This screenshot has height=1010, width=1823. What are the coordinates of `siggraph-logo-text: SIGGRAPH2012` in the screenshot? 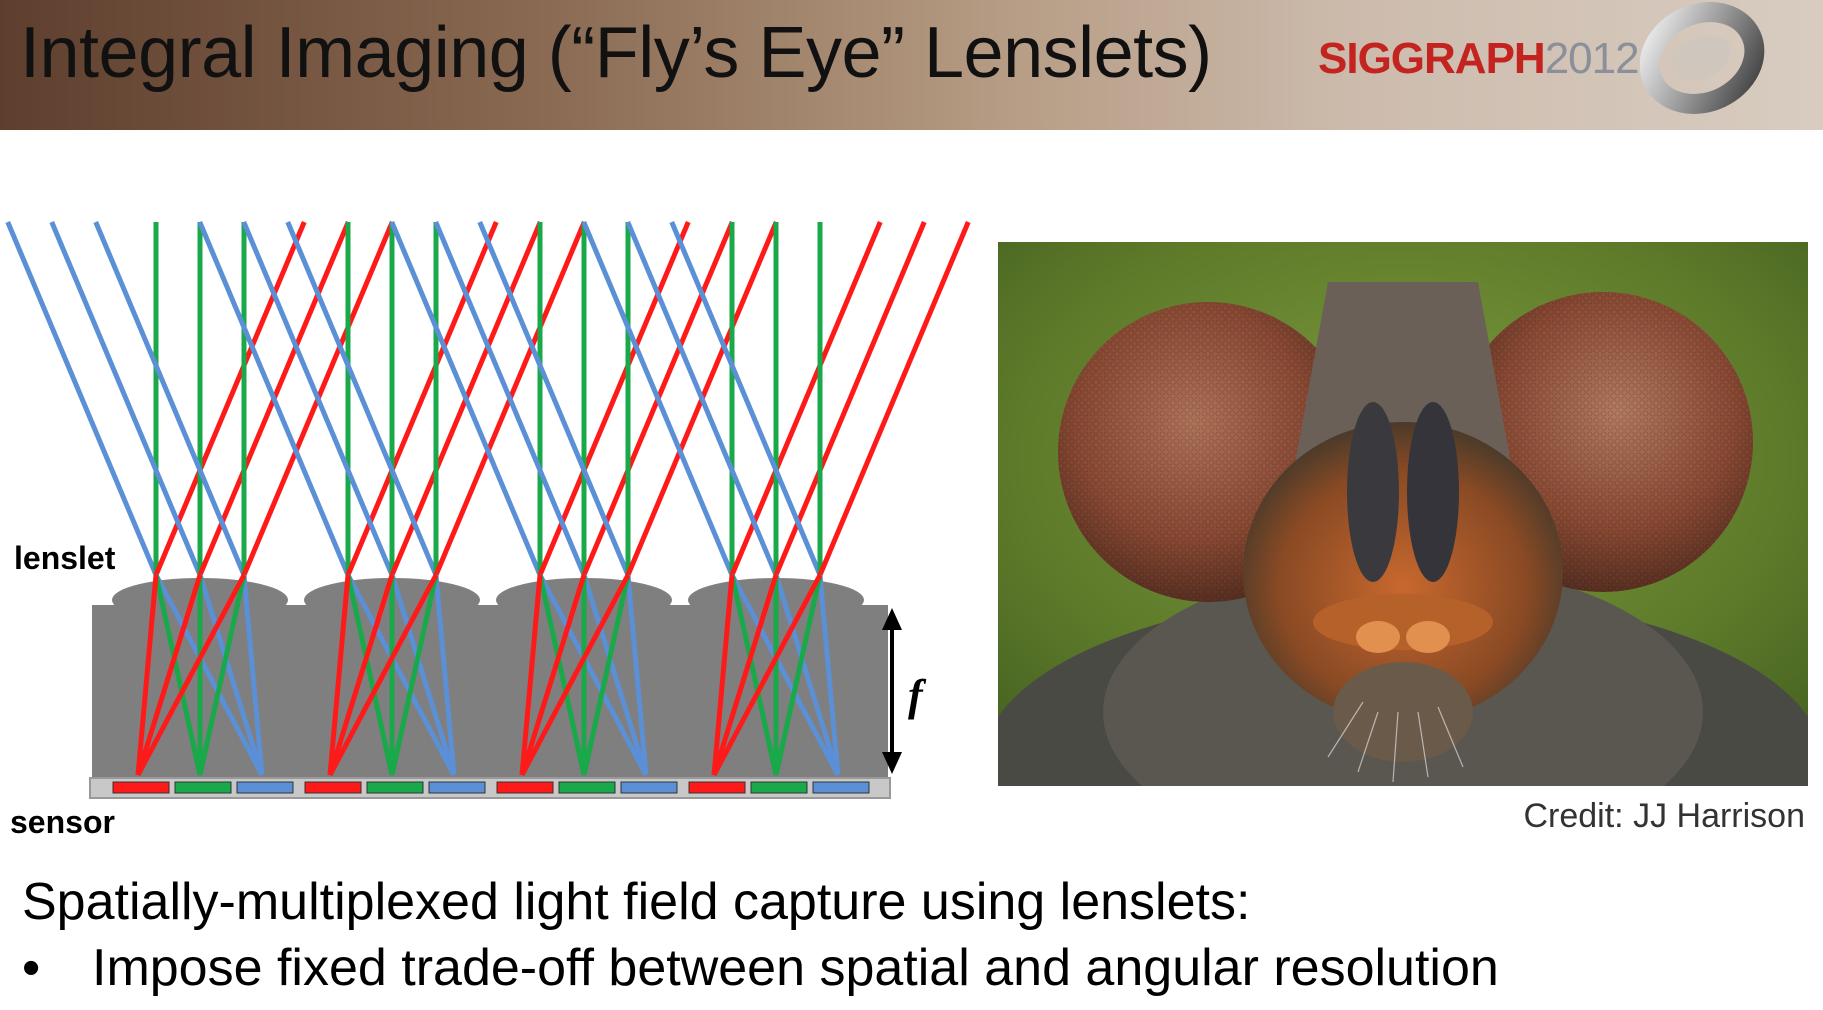 It's located at (1479, 59).